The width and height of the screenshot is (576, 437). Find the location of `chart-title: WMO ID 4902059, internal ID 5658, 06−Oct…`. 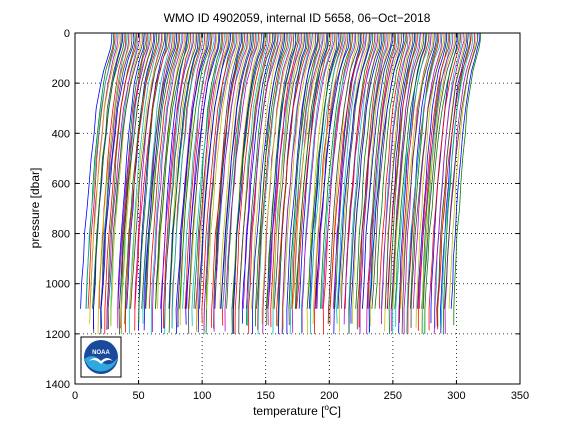

chart-title: WMO ID 4902059, internal ID 5658, 06−Oct… is located at coordinates (297, 18).